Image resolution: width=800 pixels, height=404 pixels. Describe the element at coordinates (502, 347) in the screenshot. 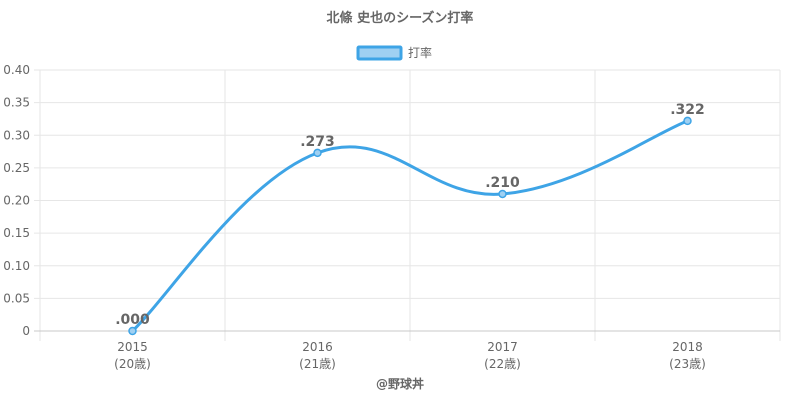

I see `x-tick-label: 2017` at that location.